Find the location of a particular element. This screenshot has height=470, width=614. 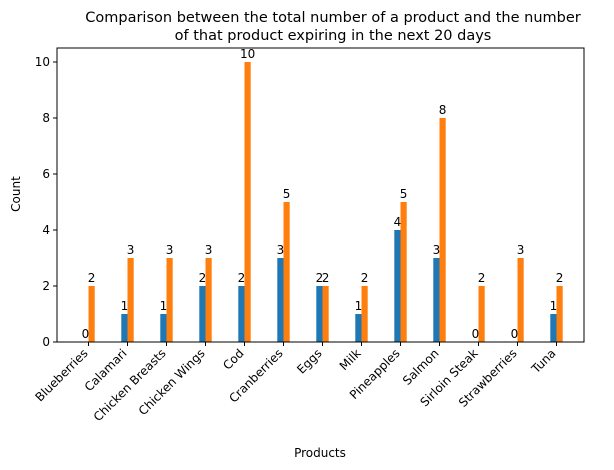

y-tick-label: 8 is located at coordinates (46, 118).